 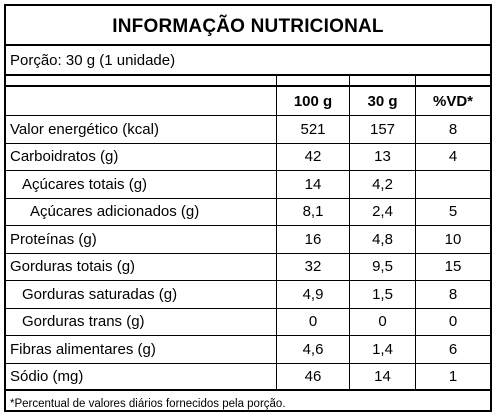 What do you see at coordinates (382, 376) in the screenshot?
I see `value-per-portion: 14` at bounding box center [382, 376].